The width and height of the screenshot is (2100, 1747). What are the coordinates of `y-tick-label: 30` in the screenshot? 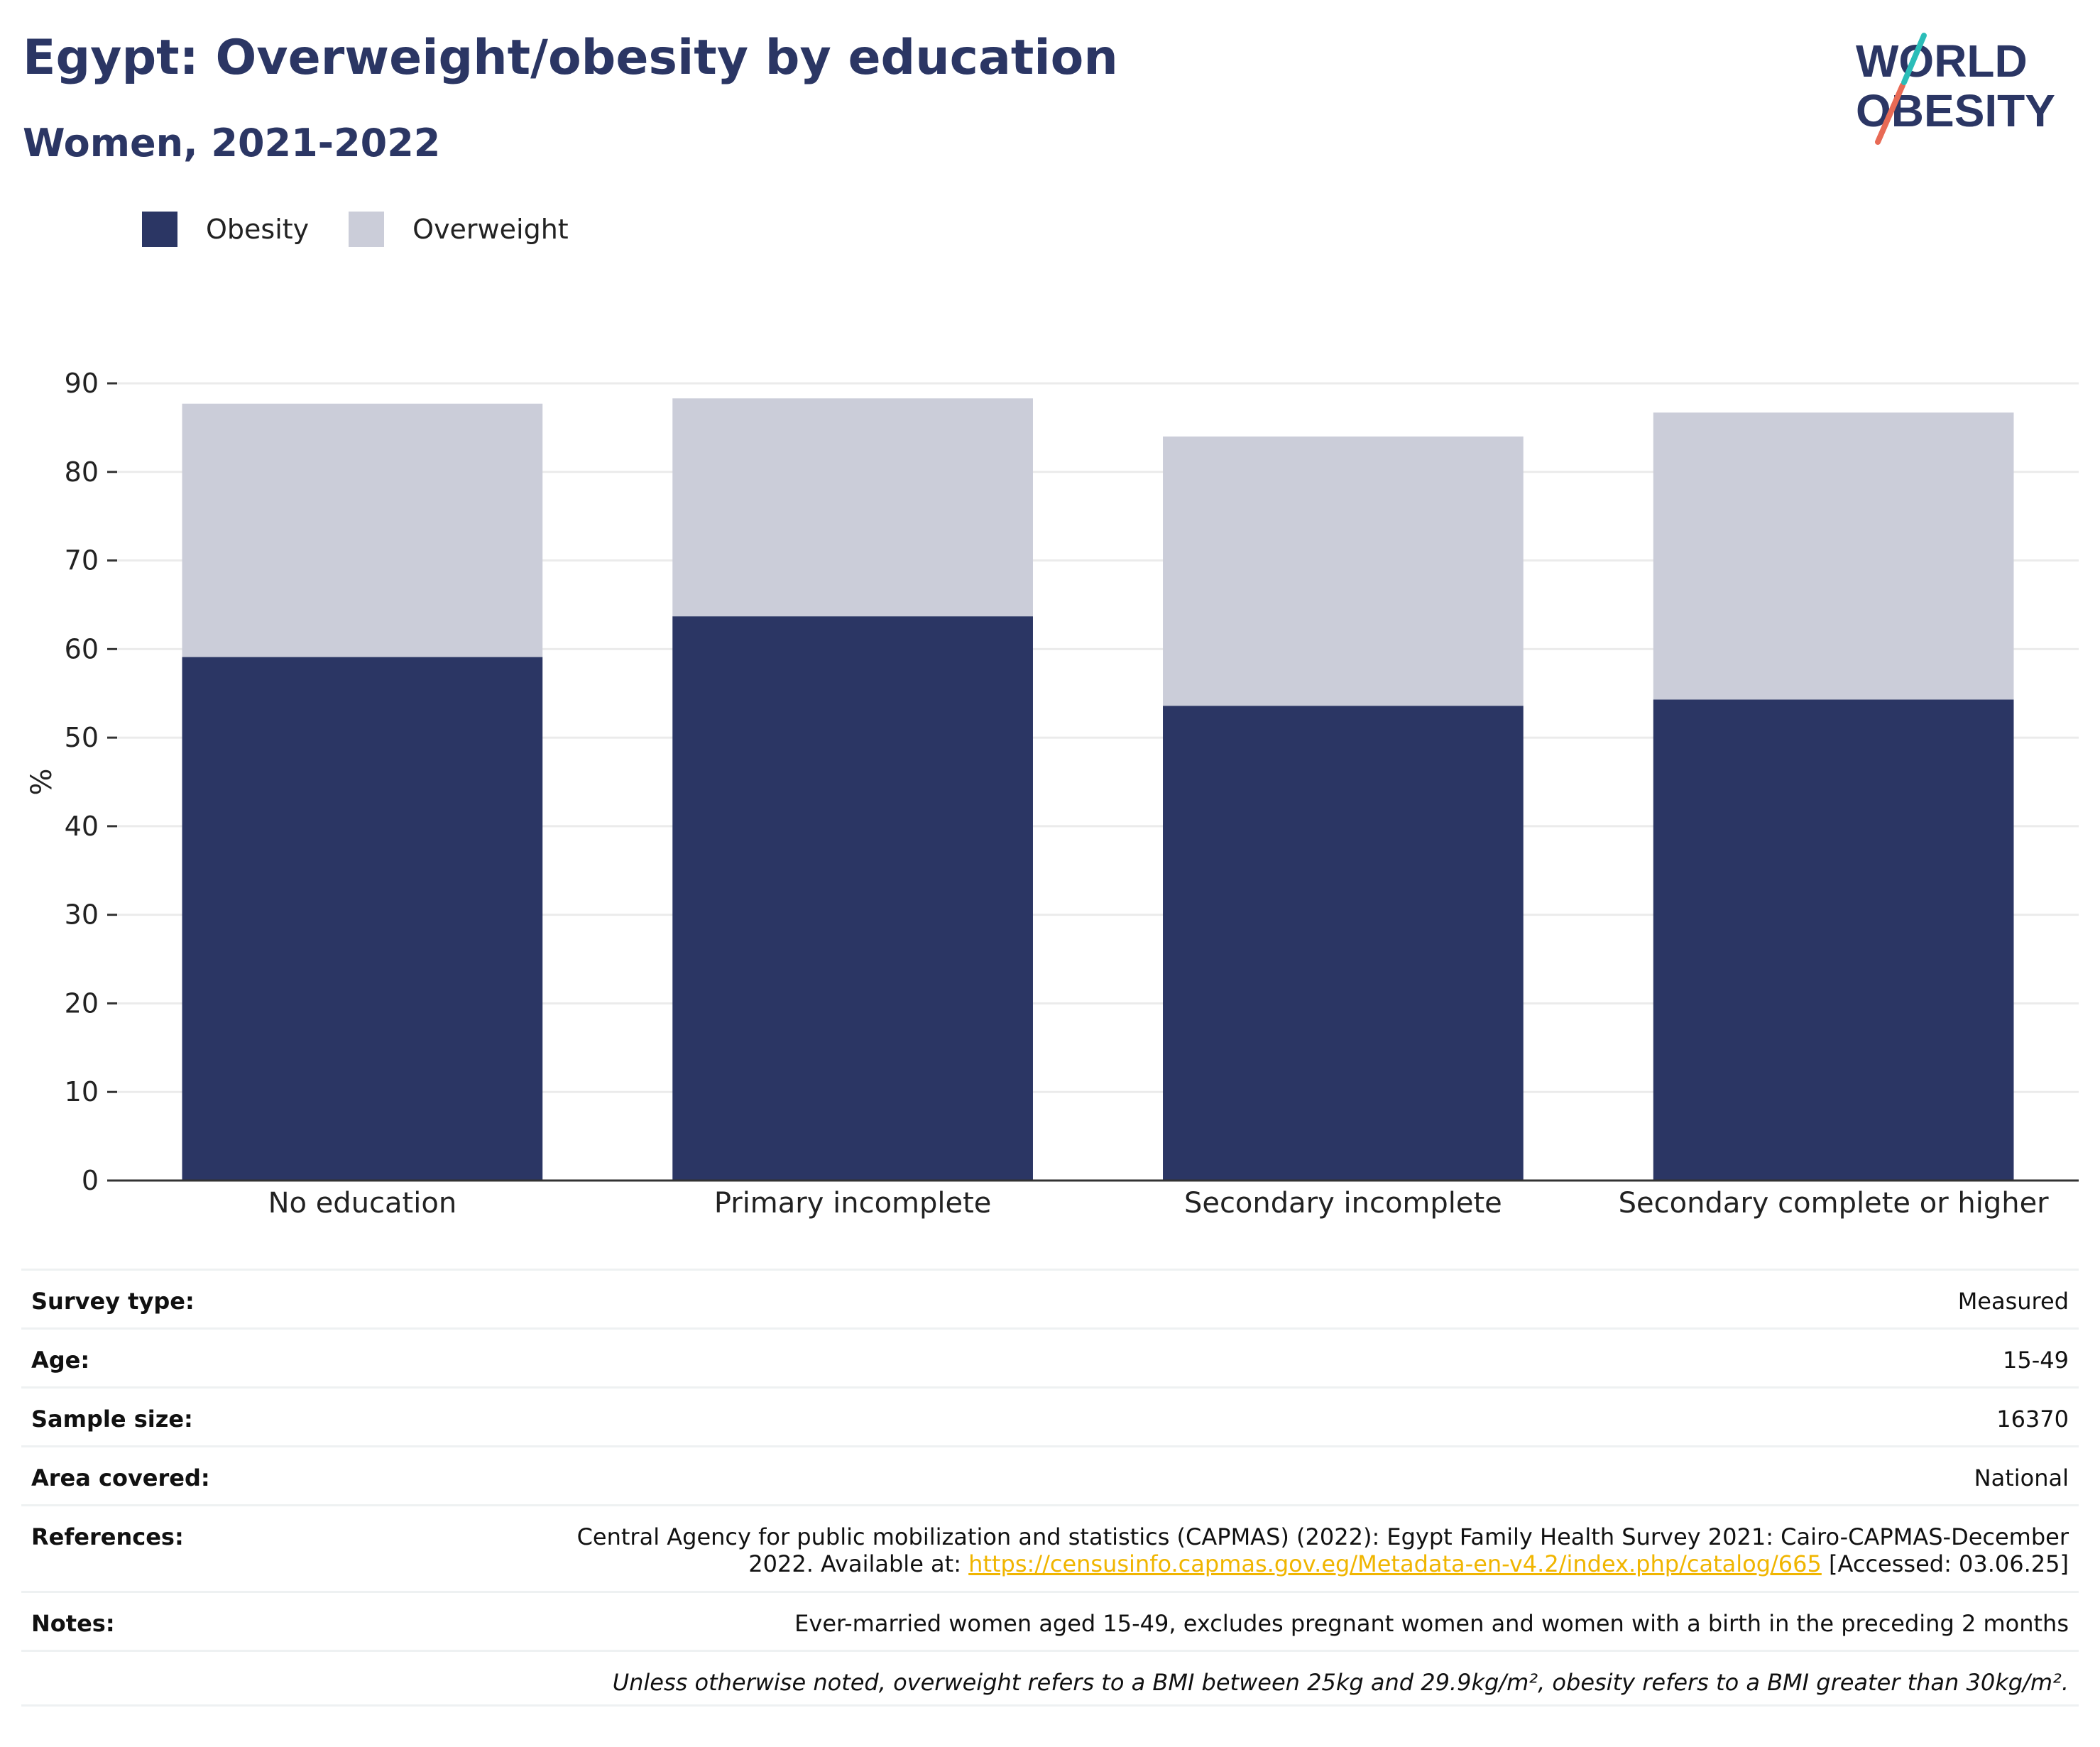 It's located at (82, 915).